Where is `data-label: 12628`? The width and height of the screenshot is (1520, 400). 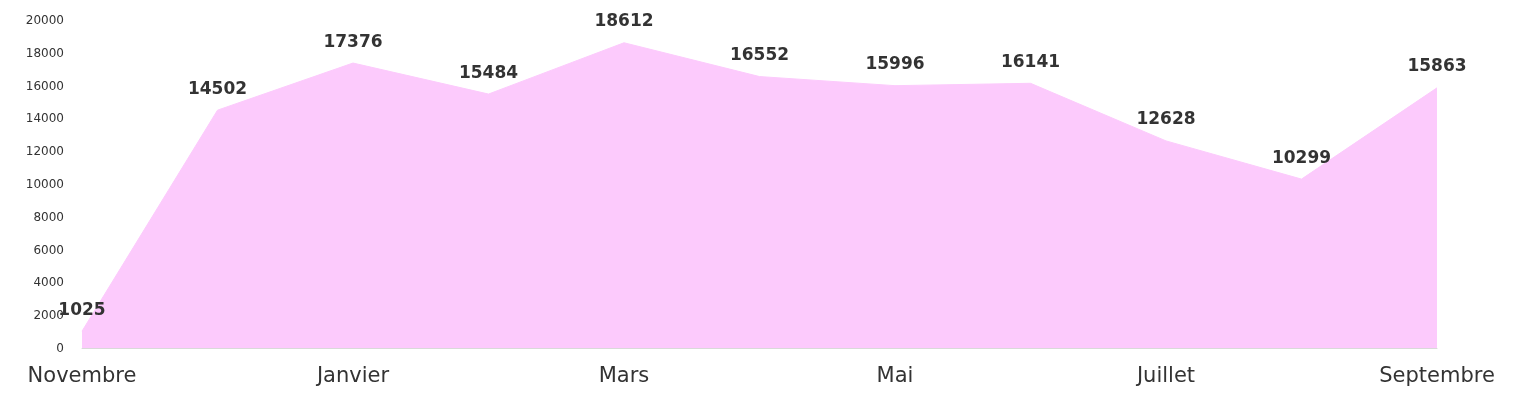
data-label: 12628 is located at coordinates (1166, 118).